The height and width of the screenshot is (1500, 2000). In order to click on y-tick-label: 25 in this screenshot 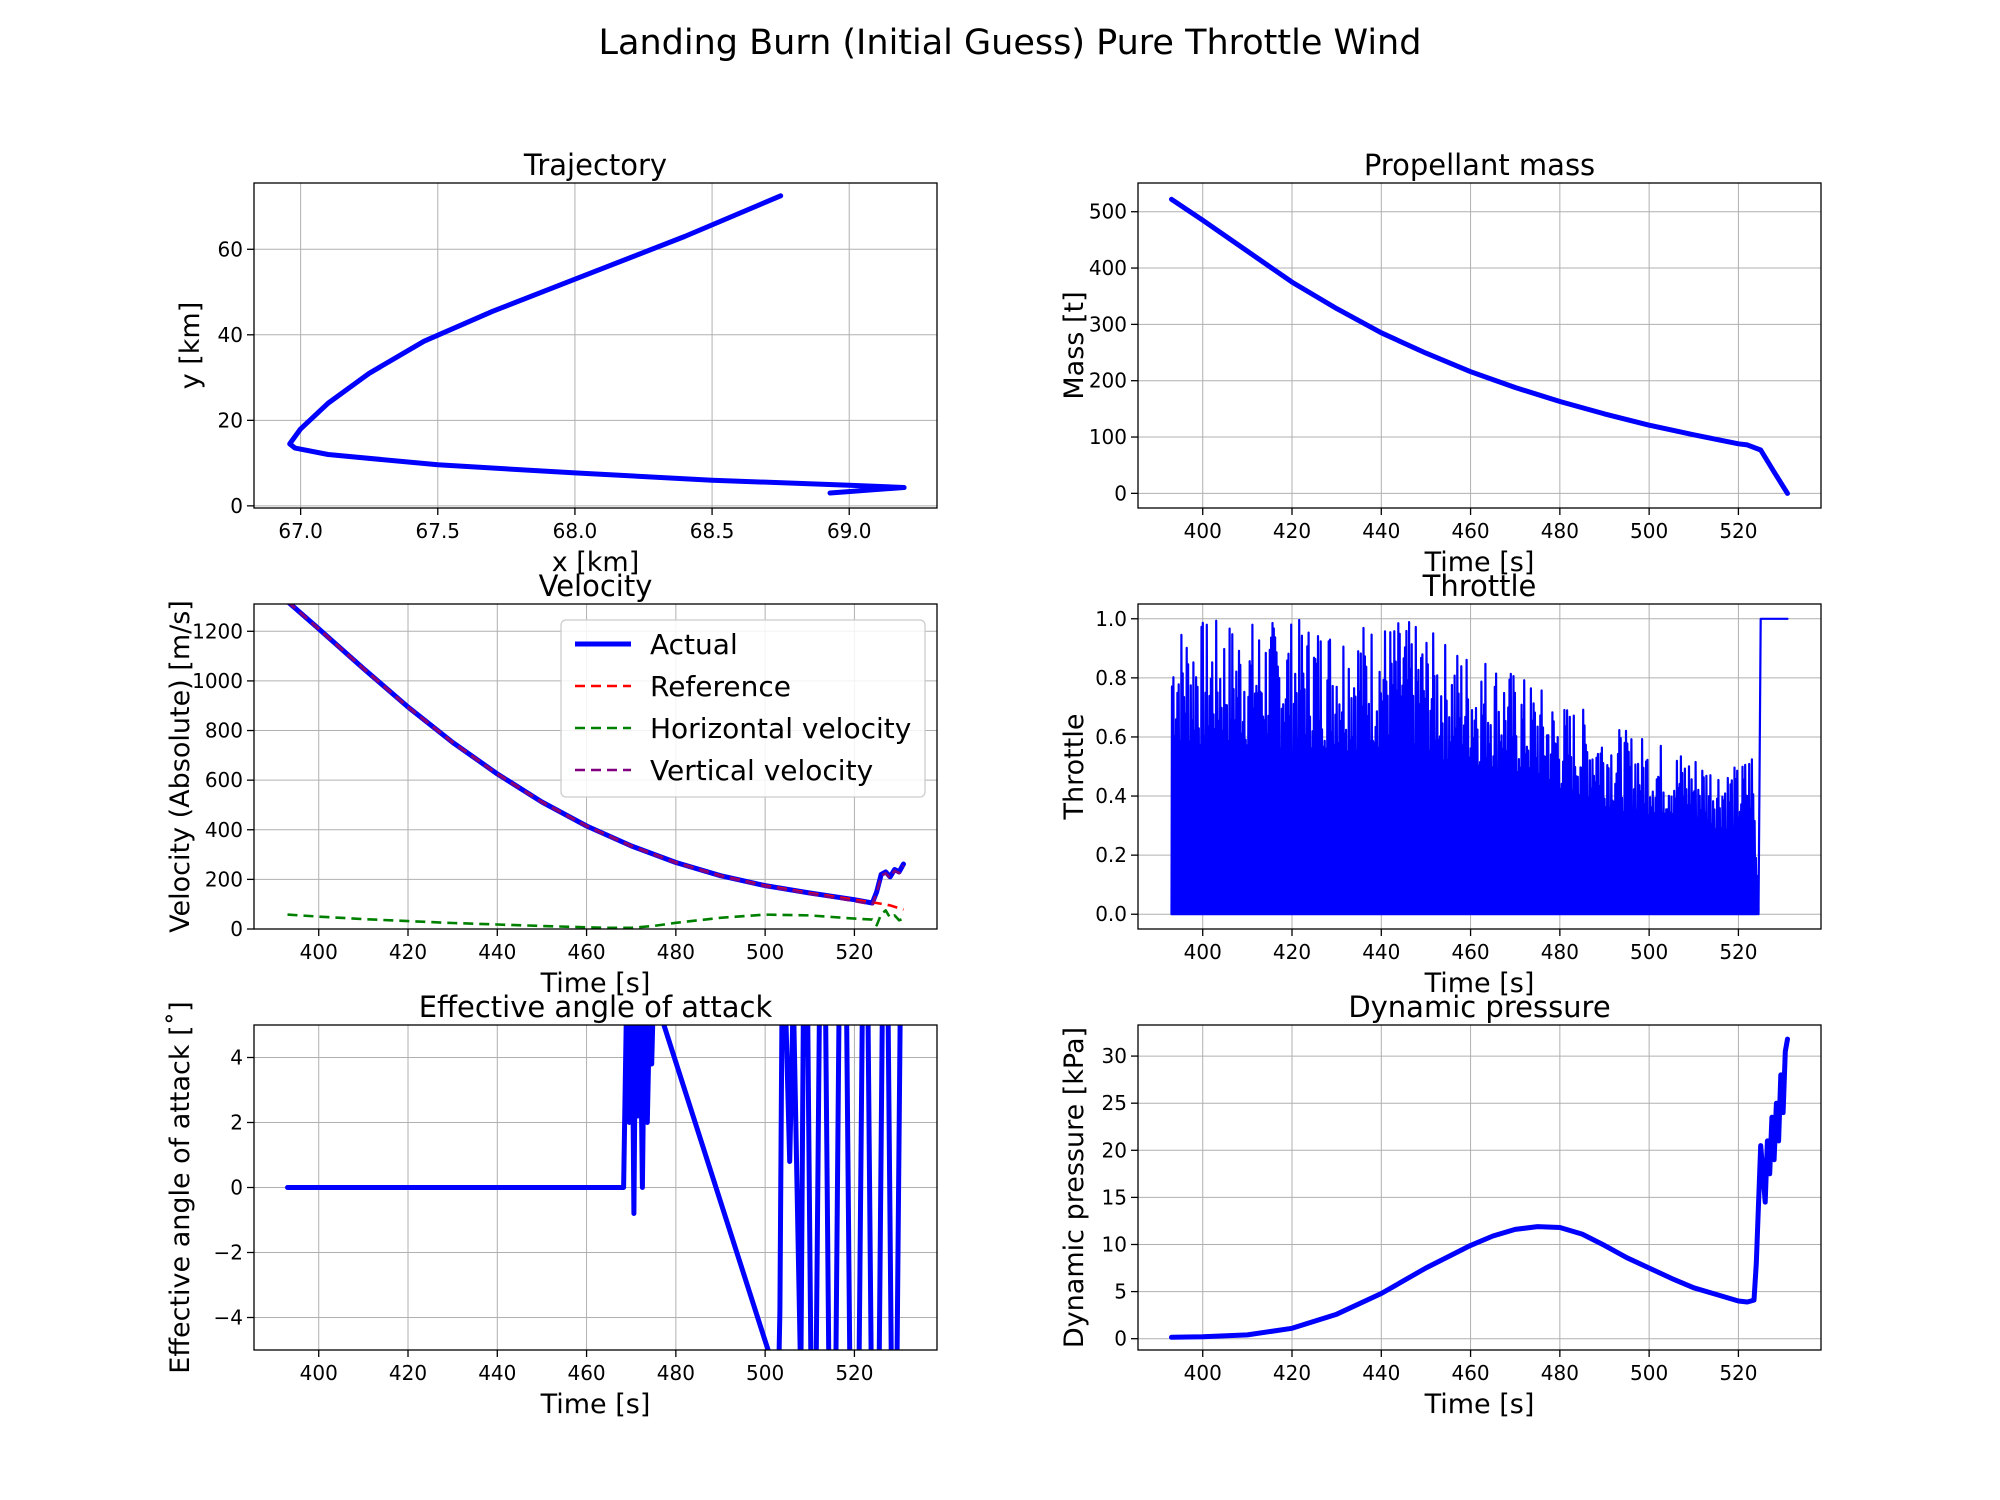, I will do `click(1114, 1103)`.